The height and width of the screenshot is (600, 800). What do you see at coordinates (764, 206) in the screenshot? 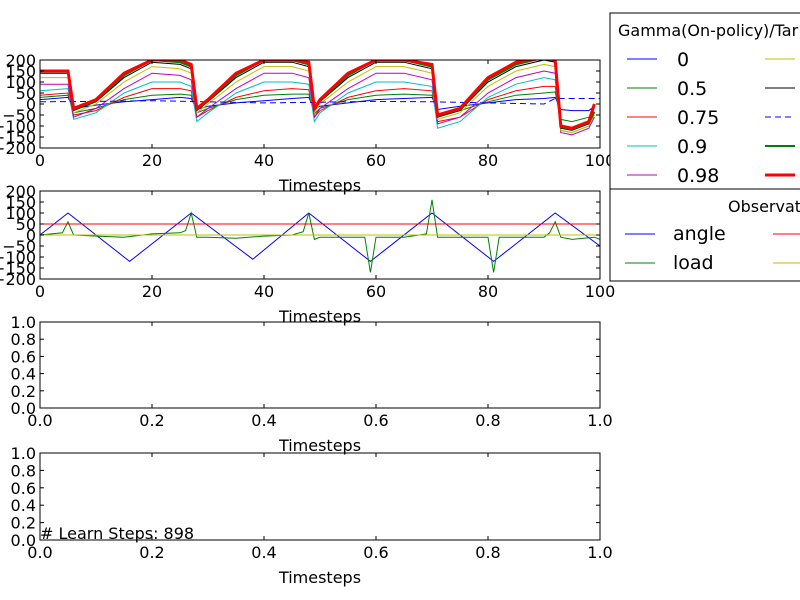
I see `legend-title: Observat` at bounding box center [764, 206].